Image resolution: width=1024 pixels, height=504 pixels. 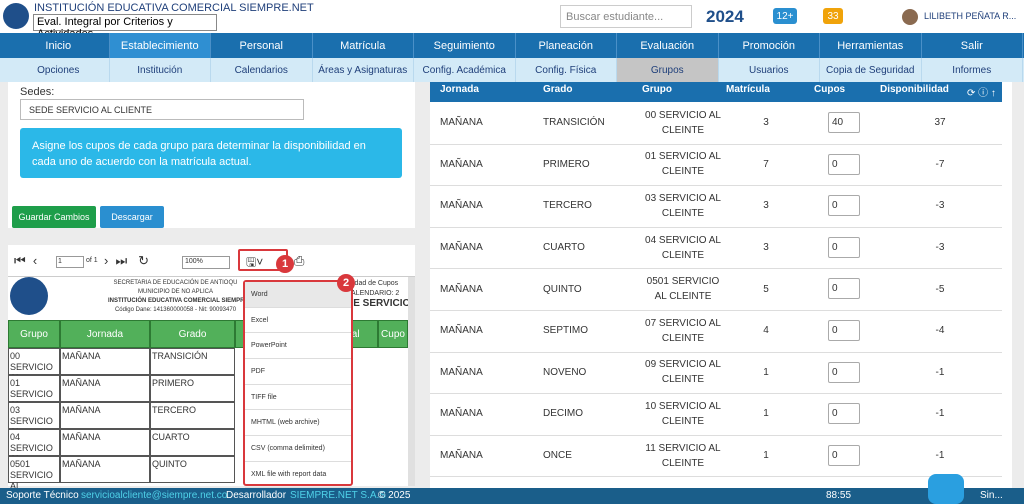 What do you see at coordinates (363, 45) in the screenshot?
I see `nav-item: Matrícula` at bounding box center [363, 45].